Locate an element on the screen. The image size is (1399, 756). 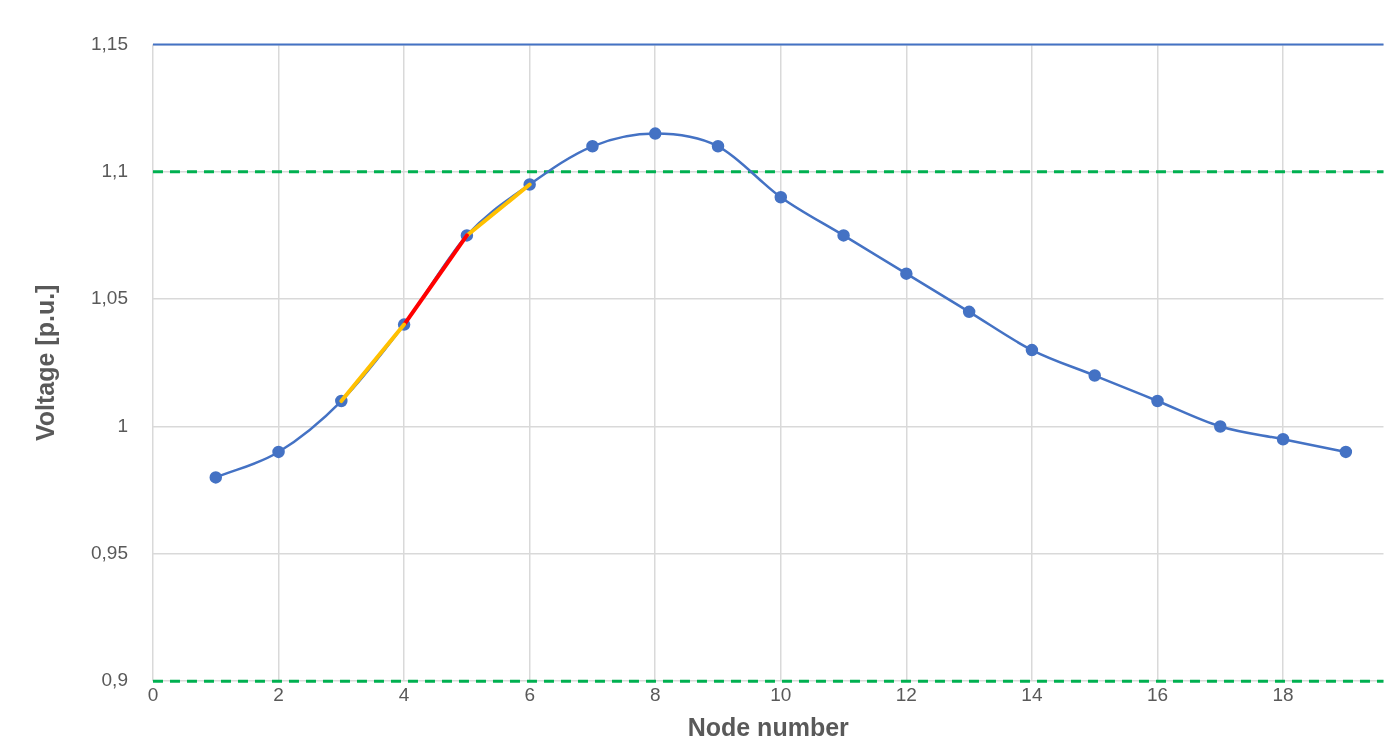
x-tick-label: 8 is located at coordinates (655, 694).